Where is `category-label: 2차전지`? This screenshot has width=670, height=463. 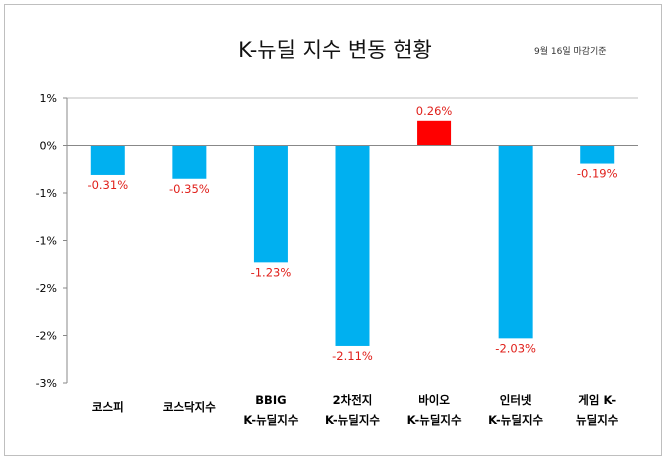
category-label: 2차전지 is located at coordinates (353, 400).